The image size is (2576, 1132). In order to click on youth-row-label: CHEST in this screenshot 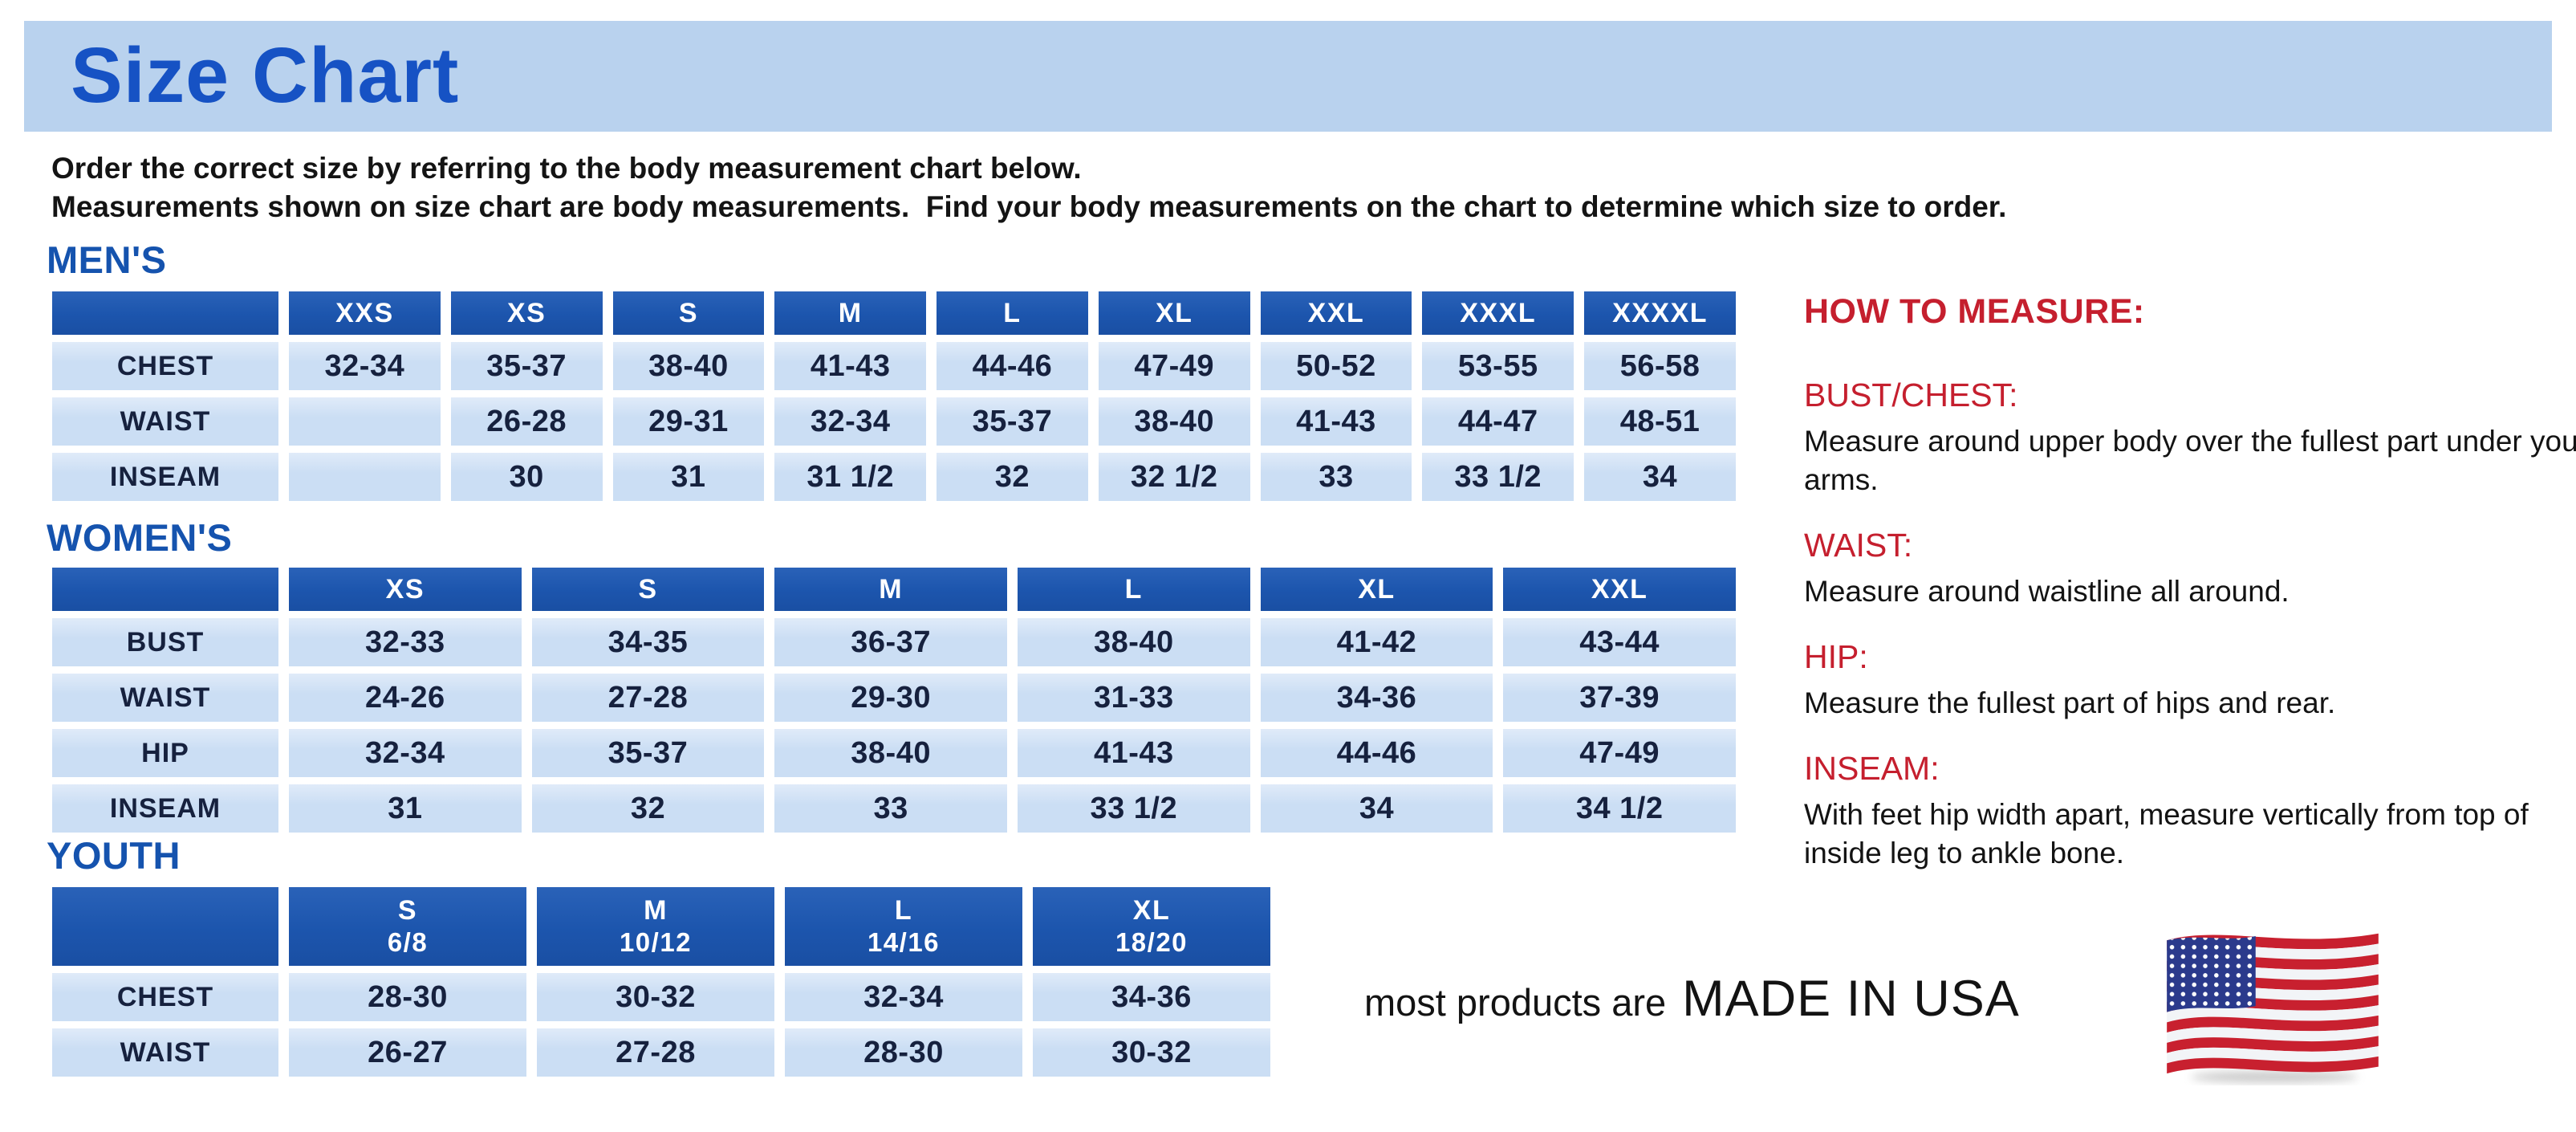, I will do `click(165, 997)`.